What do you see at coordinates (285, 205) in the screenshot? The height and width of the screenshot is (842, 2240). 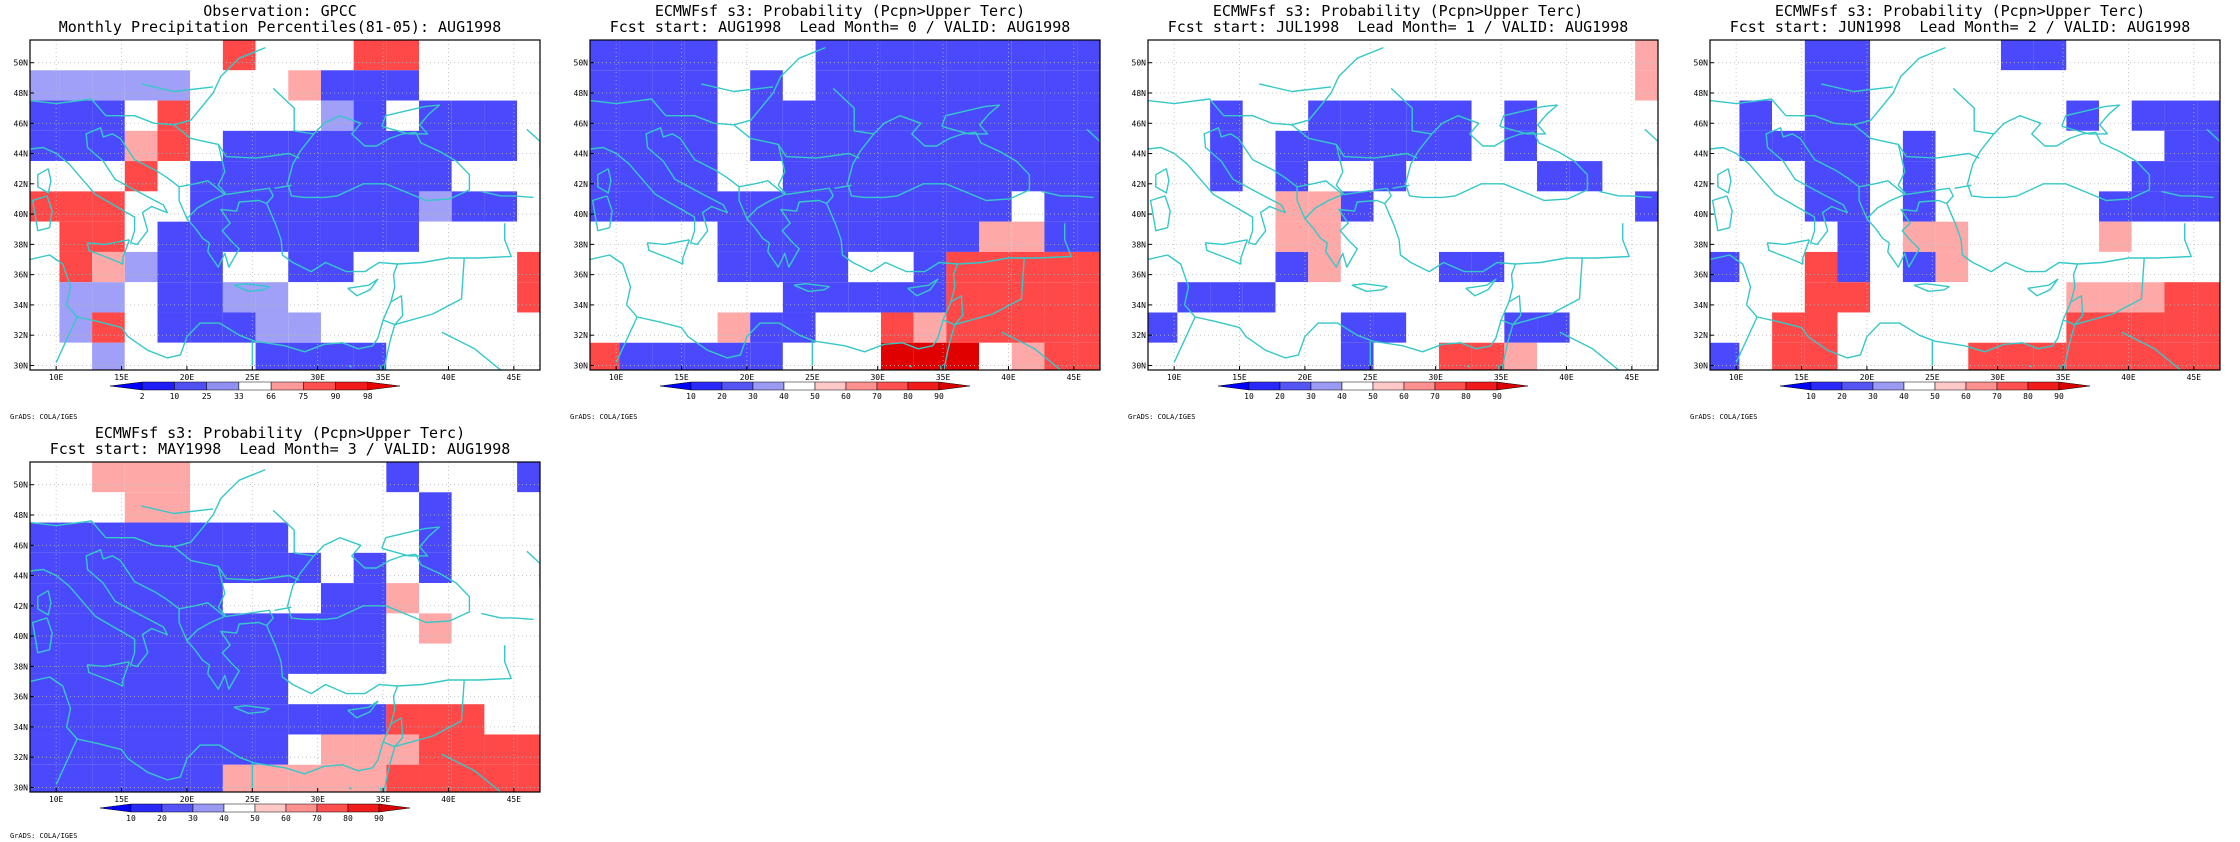 I see `map-frame` at bounding box center [285, 205].